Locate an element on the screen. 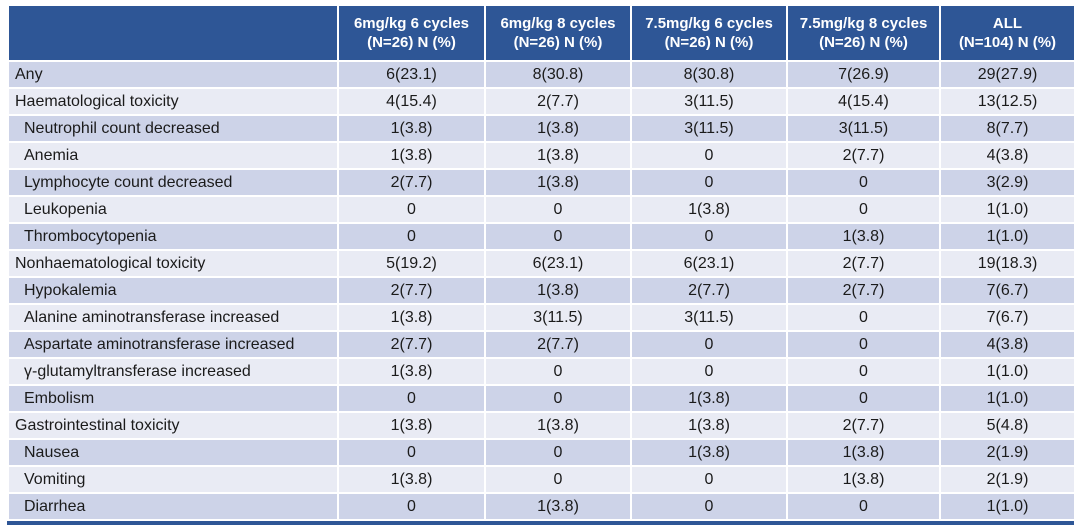 The height and width of the screenshot is (525, 1080). cell-value: 2(1.9) is located at coordinates (1007, 452).